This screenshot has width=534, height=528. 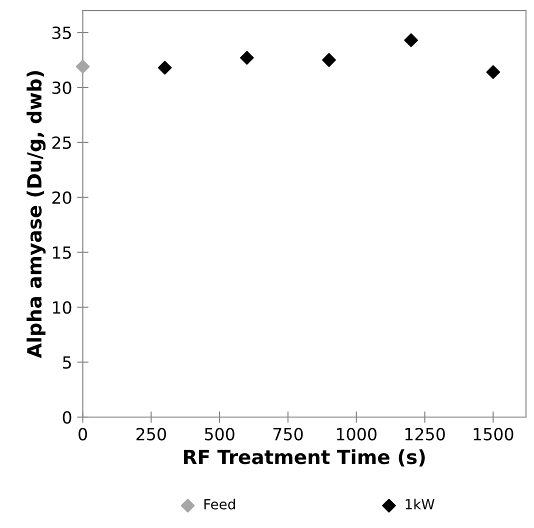 I want to click on y-tick-label: 10, so click(x=62, y=307).